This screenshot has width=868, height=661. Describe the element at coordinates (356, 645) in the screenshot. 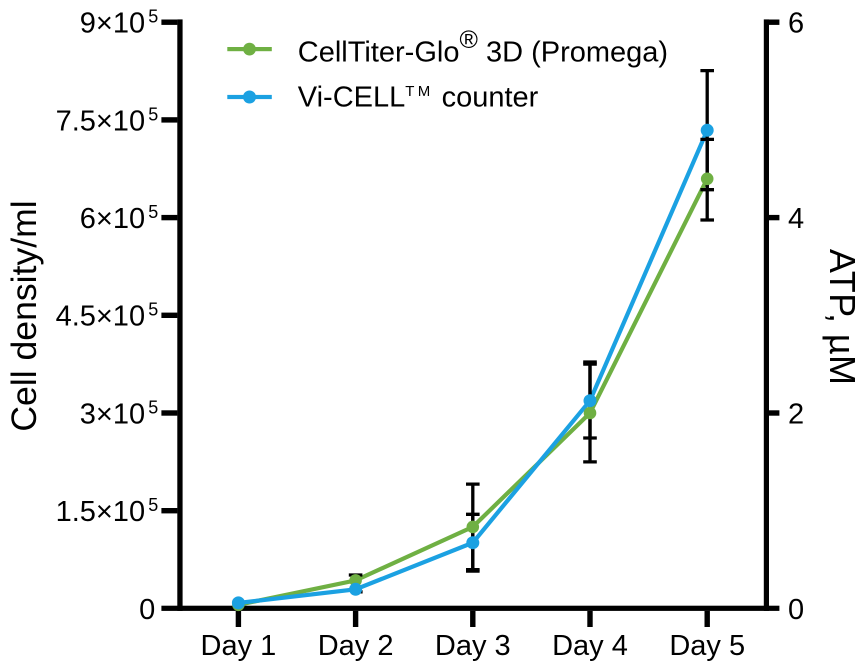

I see `svg-text: Day 2` at that location.